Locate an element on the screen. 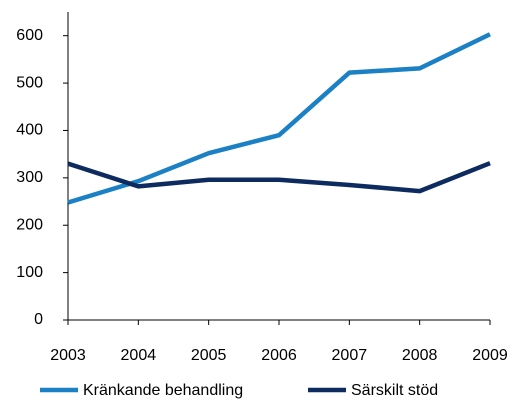 This screenshot has height=409, width=516. x-tick-label: 2004 is located at coordinates (139, 355).